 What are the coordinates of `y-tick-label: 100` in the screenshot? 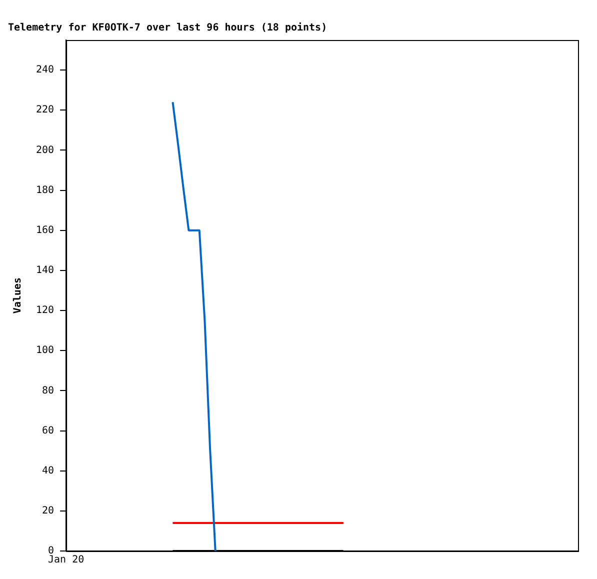 It's located at (45, 350).